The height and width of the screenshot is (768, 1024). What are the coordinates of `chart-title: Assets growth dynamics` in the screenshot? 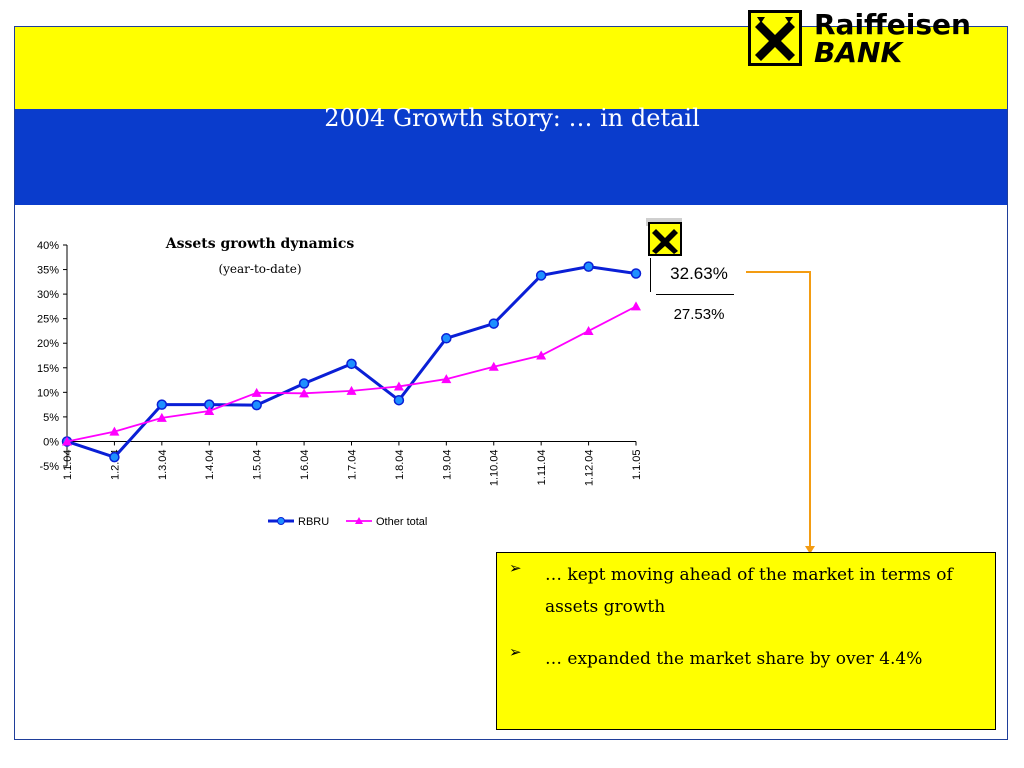 It's located at (260, 244).